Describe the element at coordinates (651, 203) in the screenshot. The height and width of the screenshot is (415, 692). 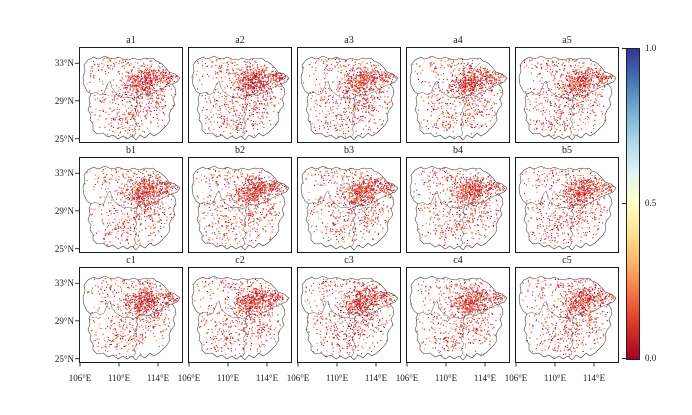
I see `colorbar-tick-label: 0.5` at that location.